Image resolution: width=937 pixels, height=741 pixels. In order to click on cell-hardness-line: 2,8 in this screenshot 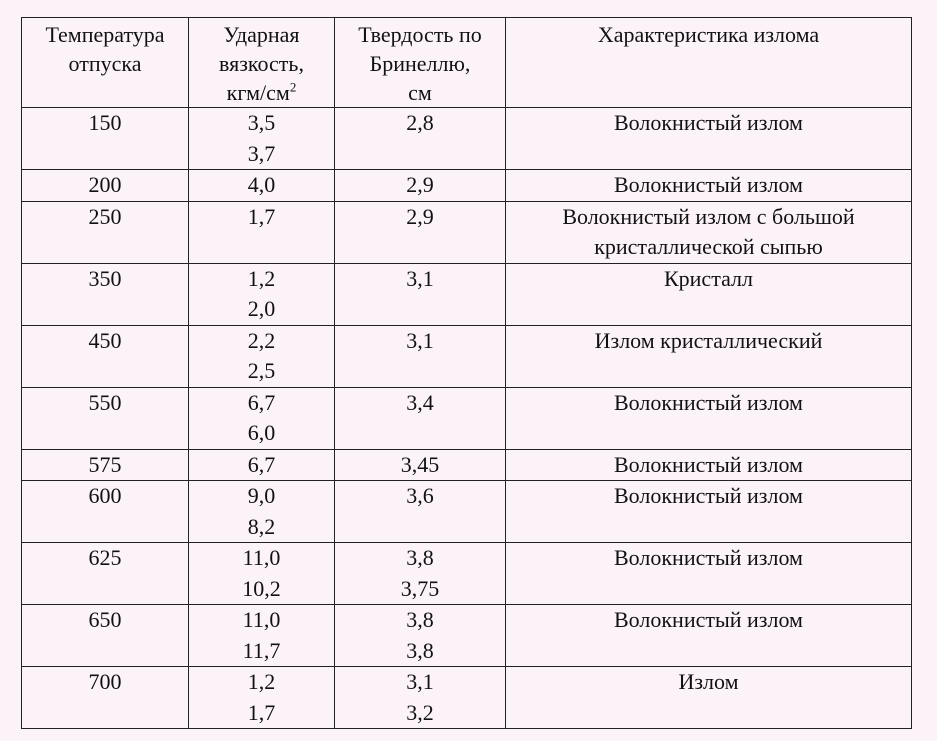, I will do `click(420, 122)`.